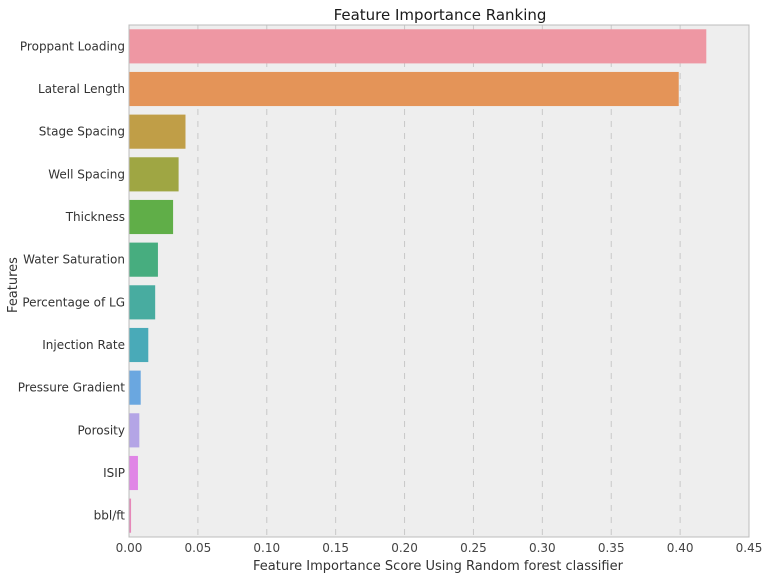  What do you see at coordinates (13, 285) in the screenshot?
I see `y-axis-label: Features` at bounding box center [13, 285].